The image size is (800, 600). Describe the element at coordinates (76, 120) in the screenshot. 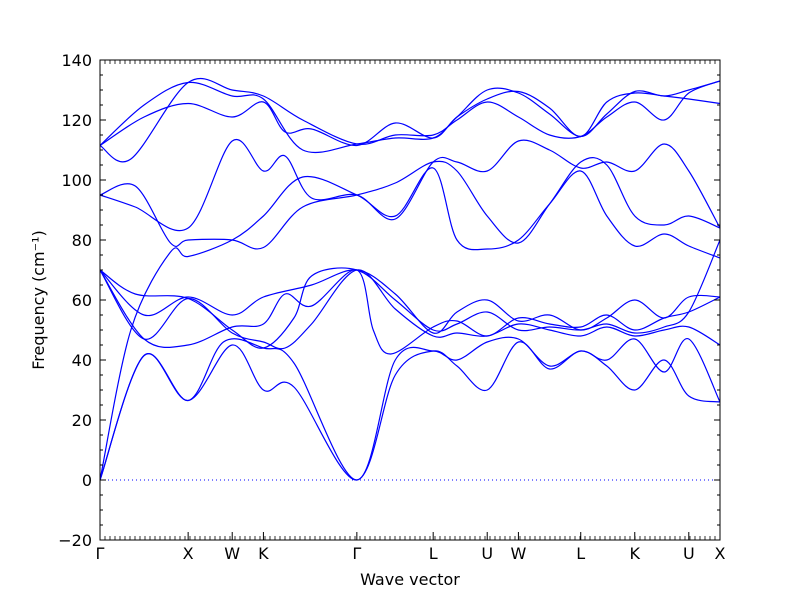

I see `y-tick-label: 120` at that location.